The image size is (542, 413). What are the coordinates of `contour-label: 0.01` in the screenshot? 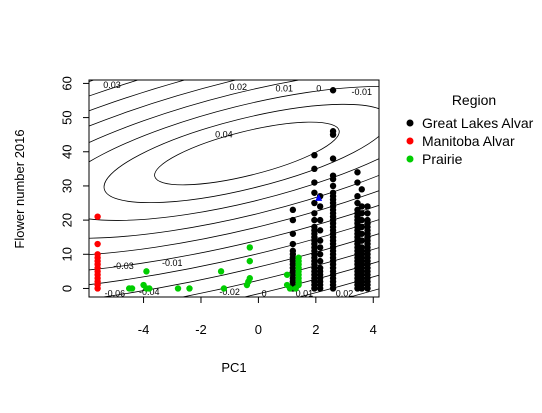 It's located at (284, 89).